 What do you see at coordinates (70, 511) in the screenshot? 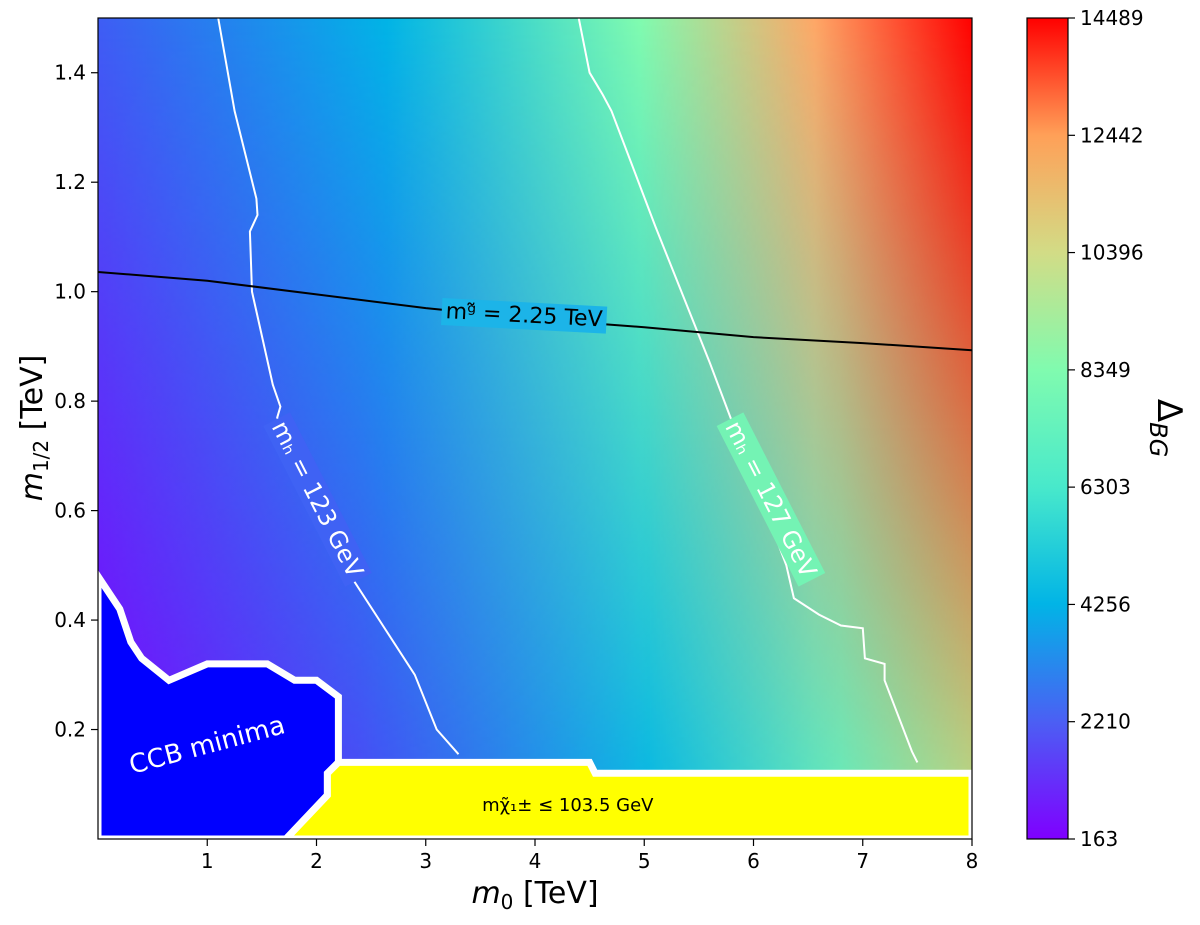
I see `y-tick-label: 0.6` at bounding box center [70, 511].